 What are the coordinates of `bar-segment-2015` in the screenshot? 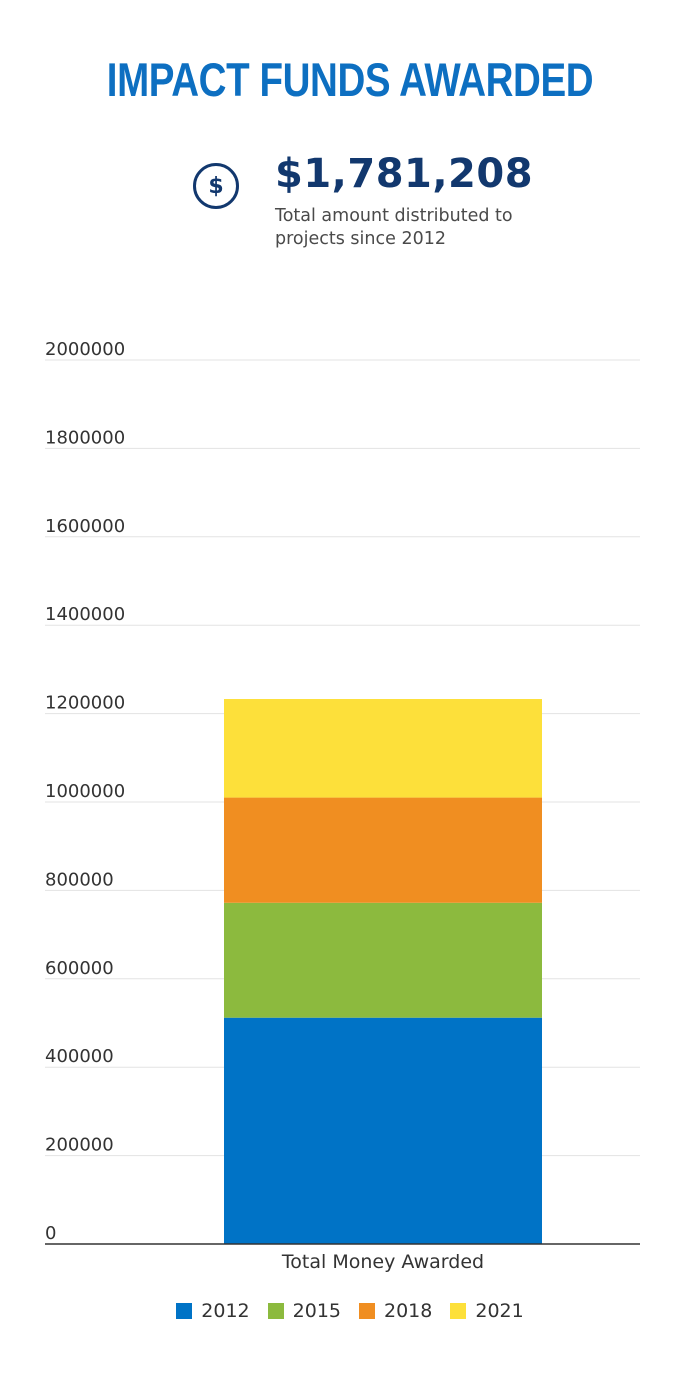 It's located at (383, 960).